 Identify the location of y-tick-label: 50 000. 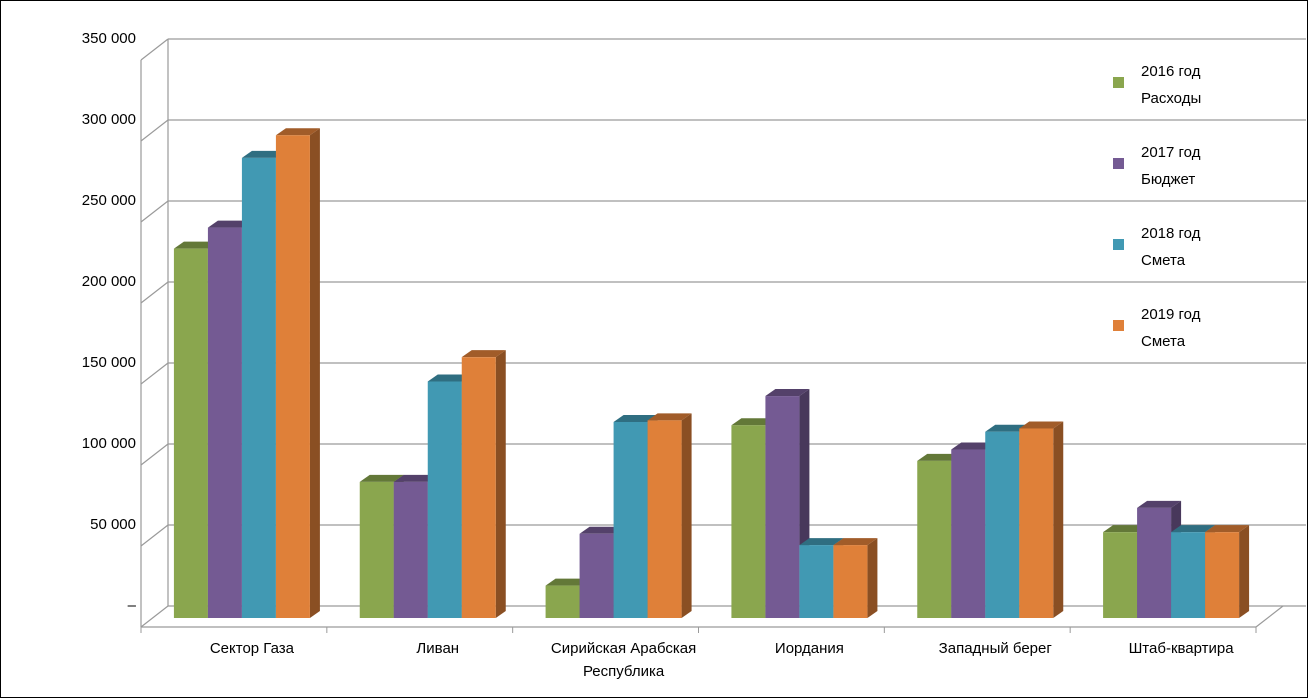
(113, 524).